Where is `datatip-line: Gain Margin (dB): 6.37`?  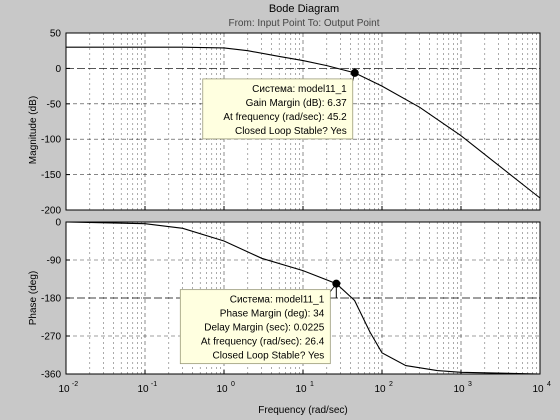 datatip-line: Gain Margin (dB): 6.37 is located at coordinates (297, 103).